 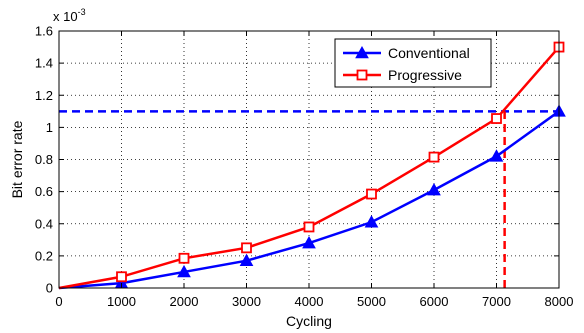 What do you see at coordinates (121, 301) in the screenshot?
I see `x-tick-label: 1000` at bounding box center [121, 301].